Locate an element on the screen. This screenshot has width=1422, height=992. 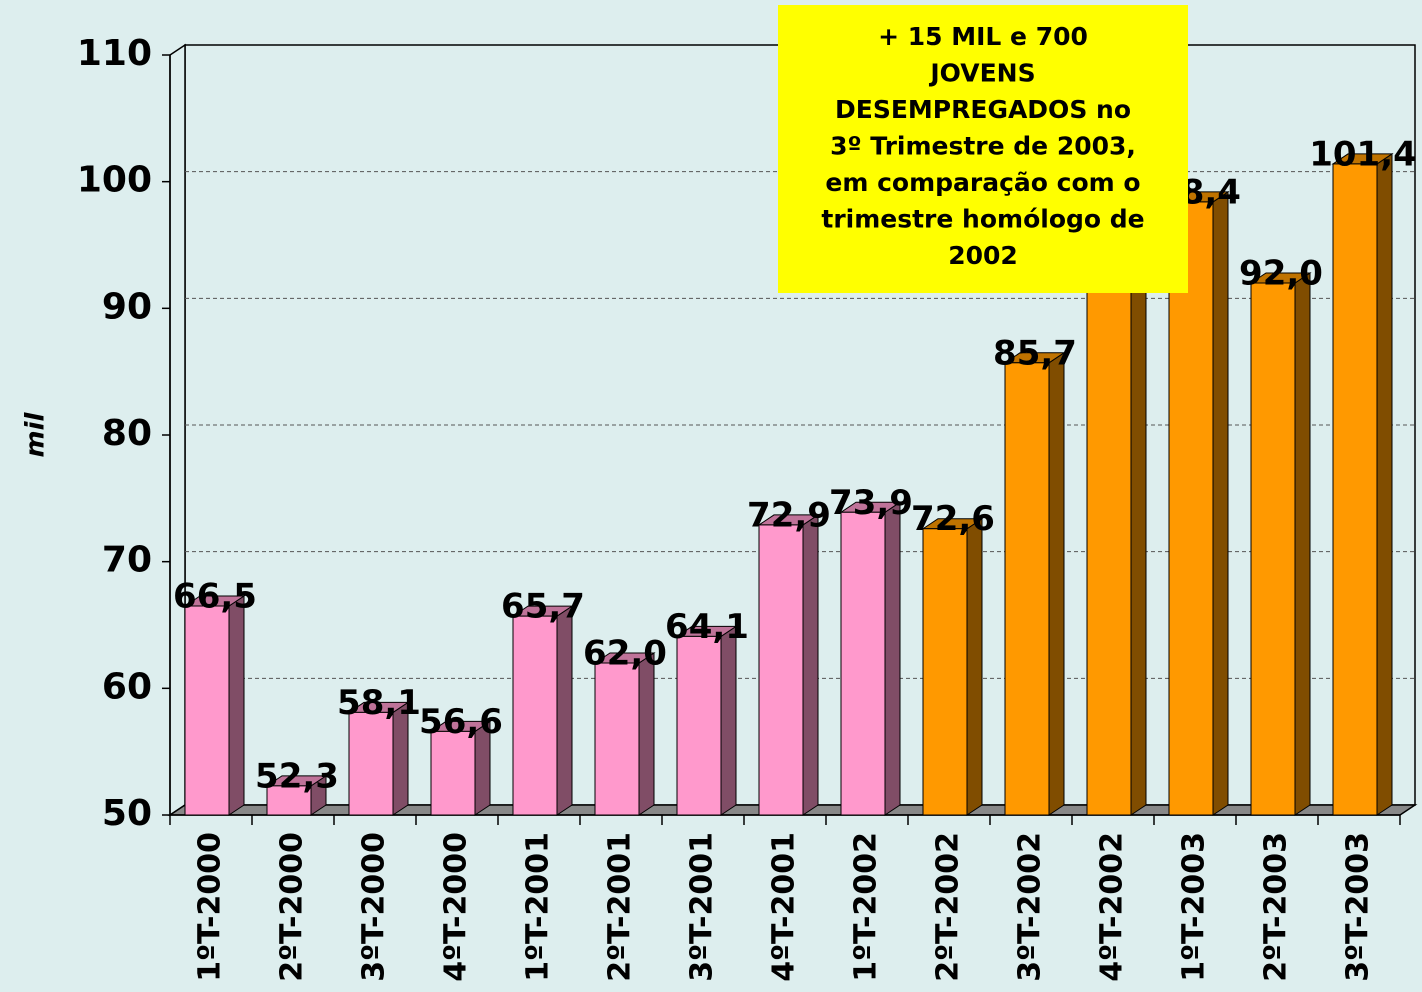
annotation-line: + 15 MIL e 700 is located at coordinates (983, 36).